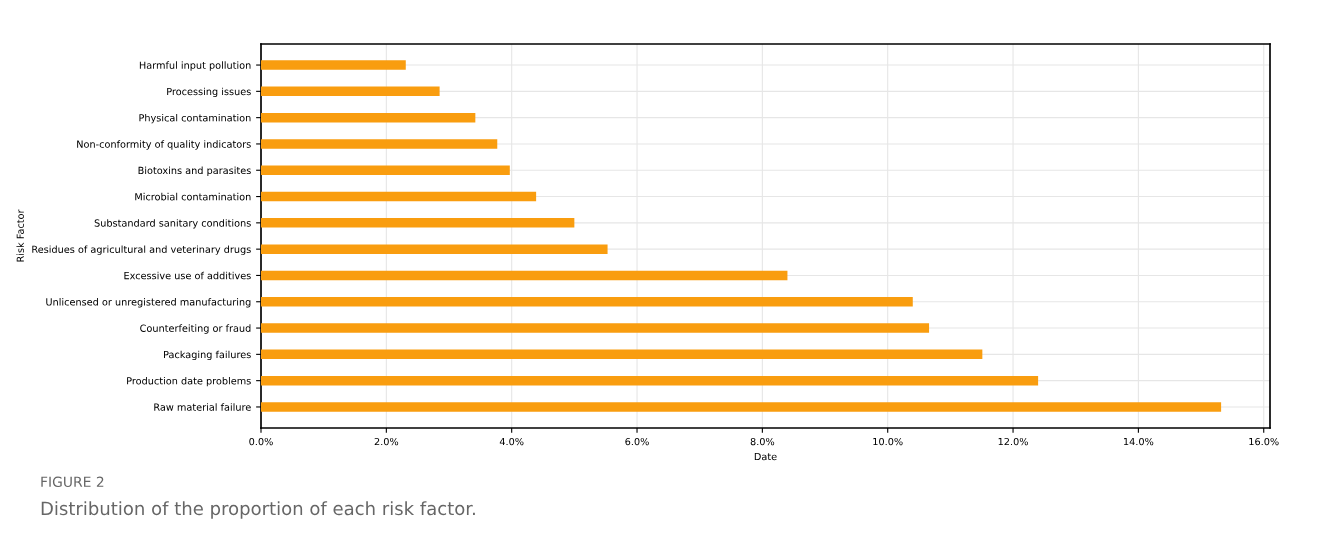  What do you see at coordinates (187, 275) in the screenshot?
I see `y-tick-label: Excessive use of additives` at bounding box center [187, 275].